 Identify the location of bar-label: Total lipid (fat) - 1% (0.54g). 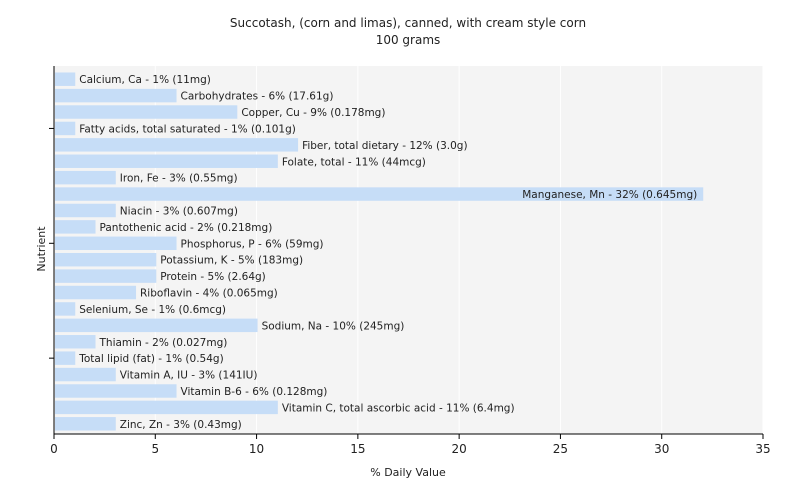
(150, 359).